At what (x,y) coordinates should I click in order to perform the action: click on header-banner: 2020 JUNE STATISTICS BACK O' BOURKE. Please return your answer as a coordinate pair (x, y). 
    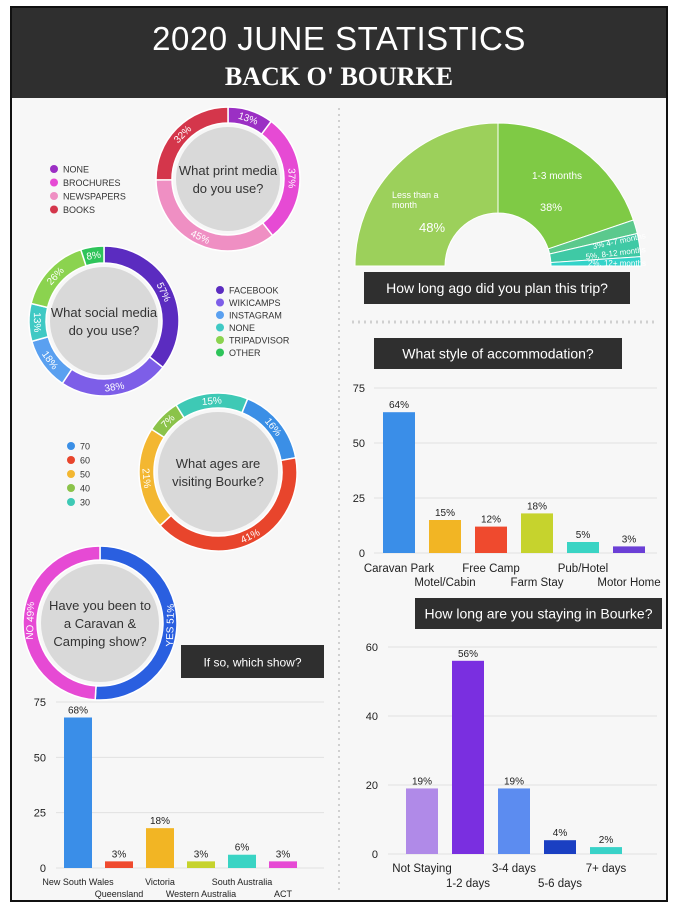
    Looking at the image, I should click on (339, 53).